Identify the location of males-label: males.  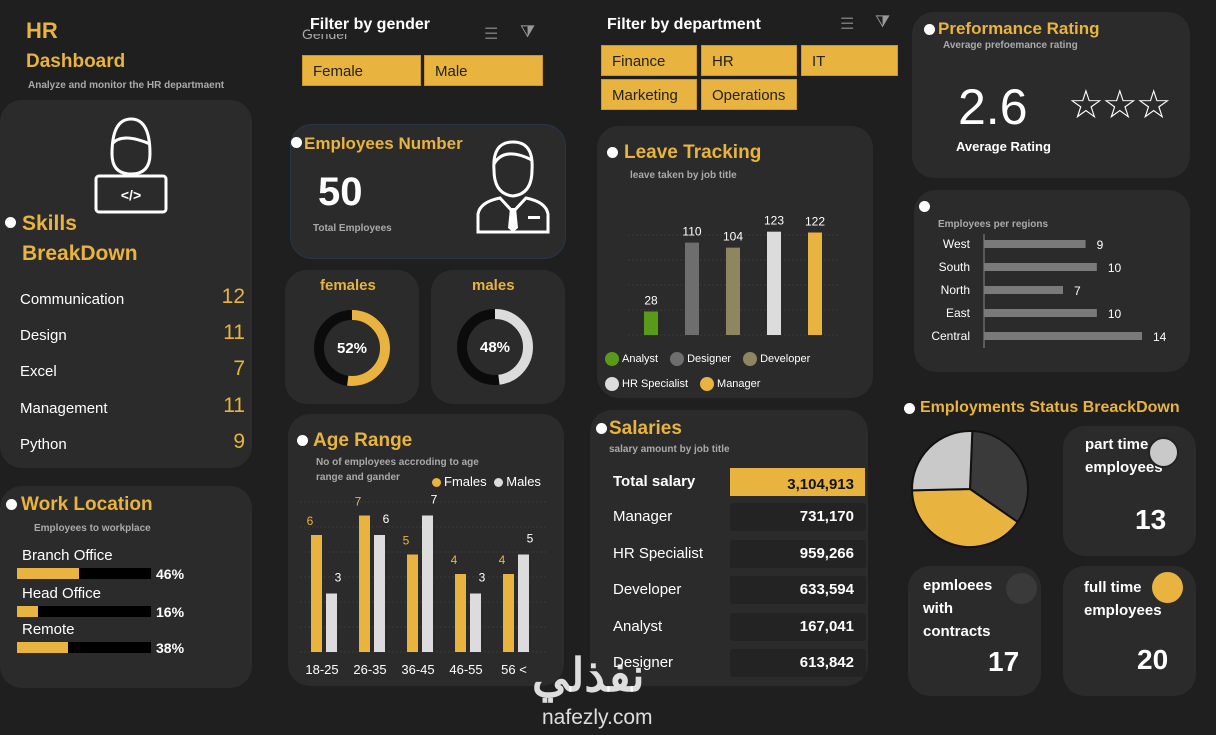
(493, 285).